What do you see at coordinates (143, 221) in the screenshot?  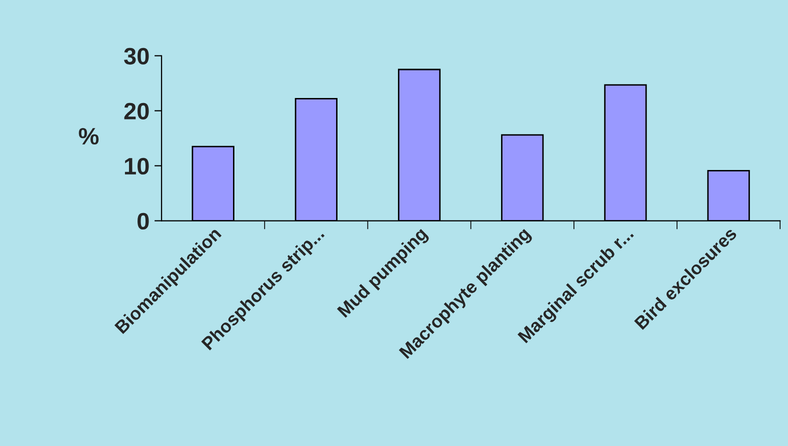 I see `y-tick-label: 0` at bounding box center [143, 221].